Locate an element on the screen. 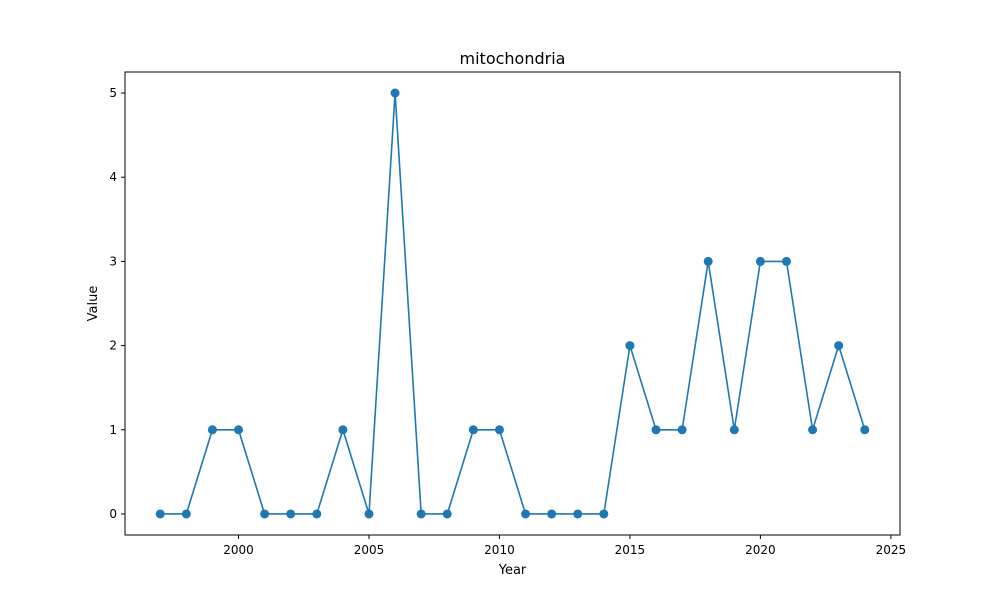 The height and width of the screenshot is (600, 1000). y-tick-label: 1 is located at coordinates (113, 430).